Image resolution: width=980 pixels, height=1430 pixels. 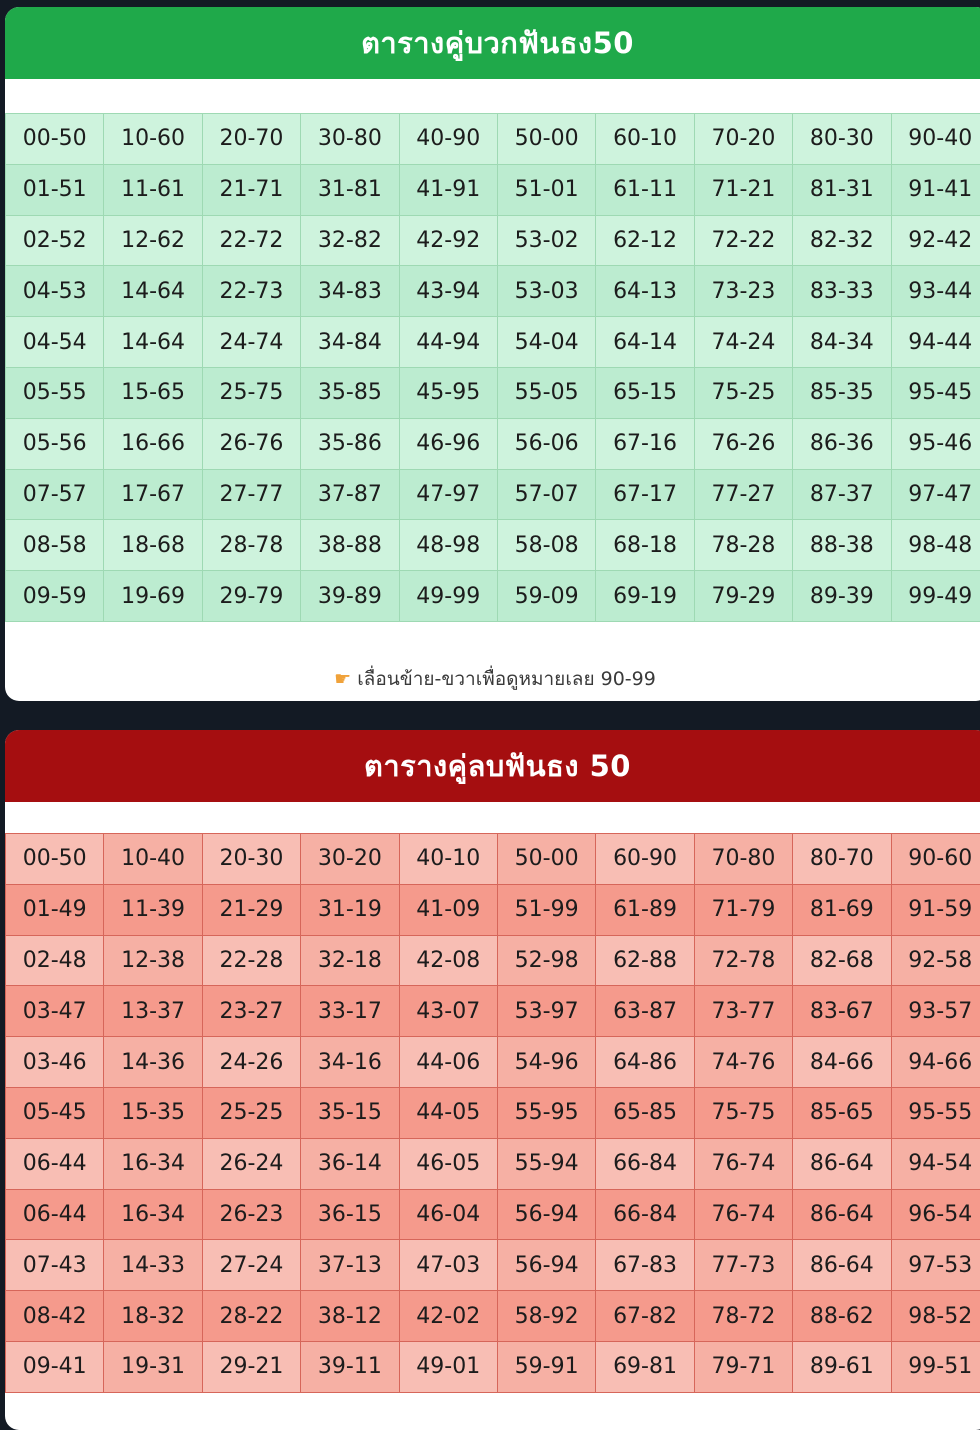 I want to click on number-pair-cell: 76-74, so click(x=743, y=1163).